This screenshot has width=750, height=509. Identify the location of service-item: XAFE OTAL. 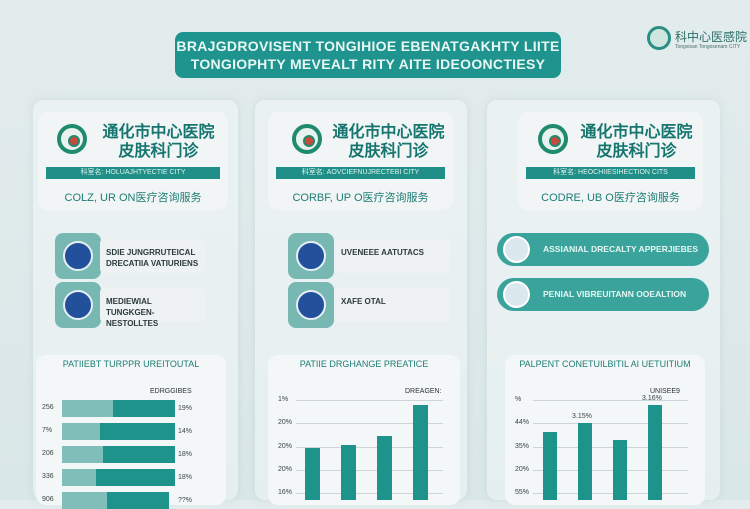
(392, 305).